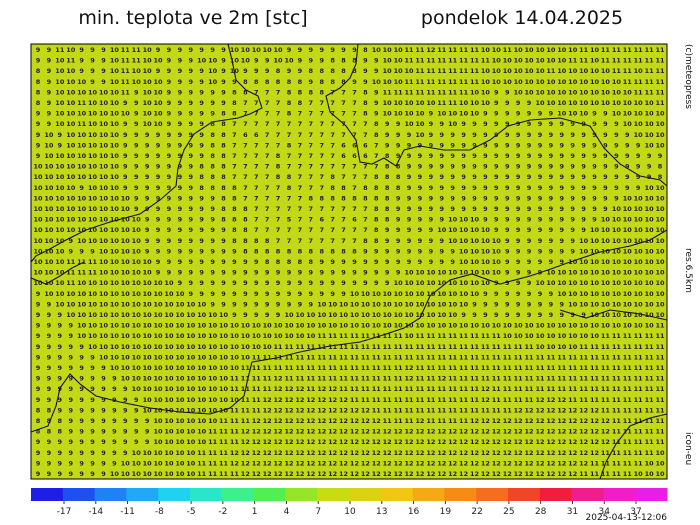 This screenshot has height=525, width=700. What do you see at coordinates (301, 494) in the screenshot?
I see `colorbar-swatch` at bounding box center [301, 494].